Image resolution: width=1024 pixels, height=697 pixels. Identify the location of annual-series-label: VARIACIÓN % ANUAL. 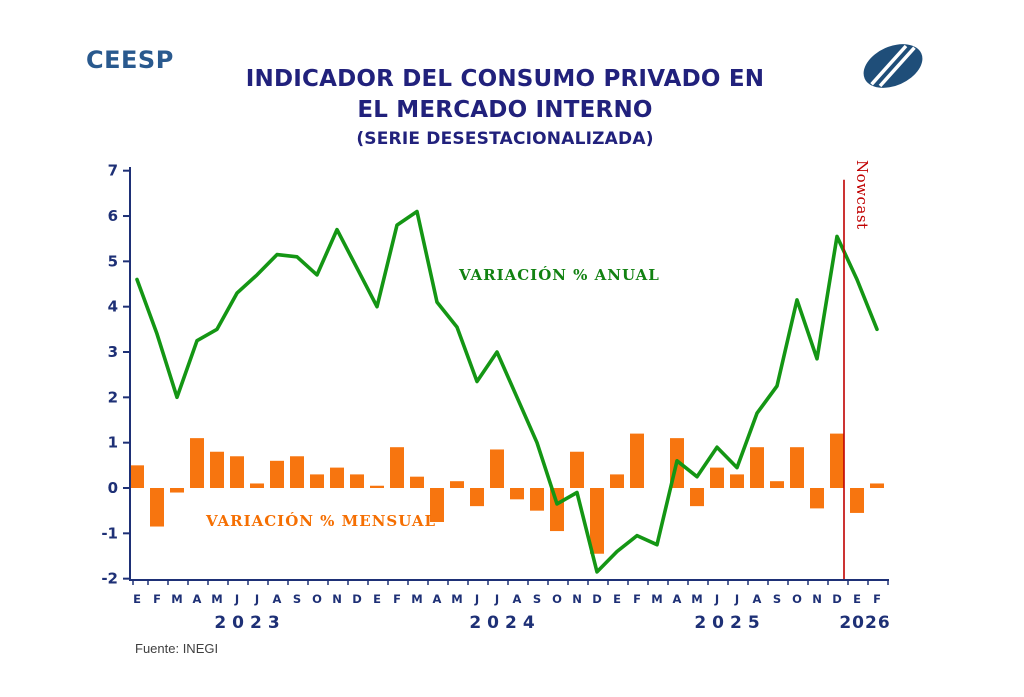
(559, 275).